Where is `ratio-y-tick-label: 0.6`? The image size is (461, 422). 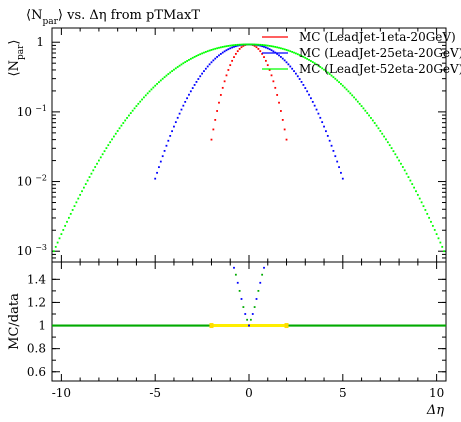
ratio-y-tick-label: 0.6 is located at coordinates (36, 372).